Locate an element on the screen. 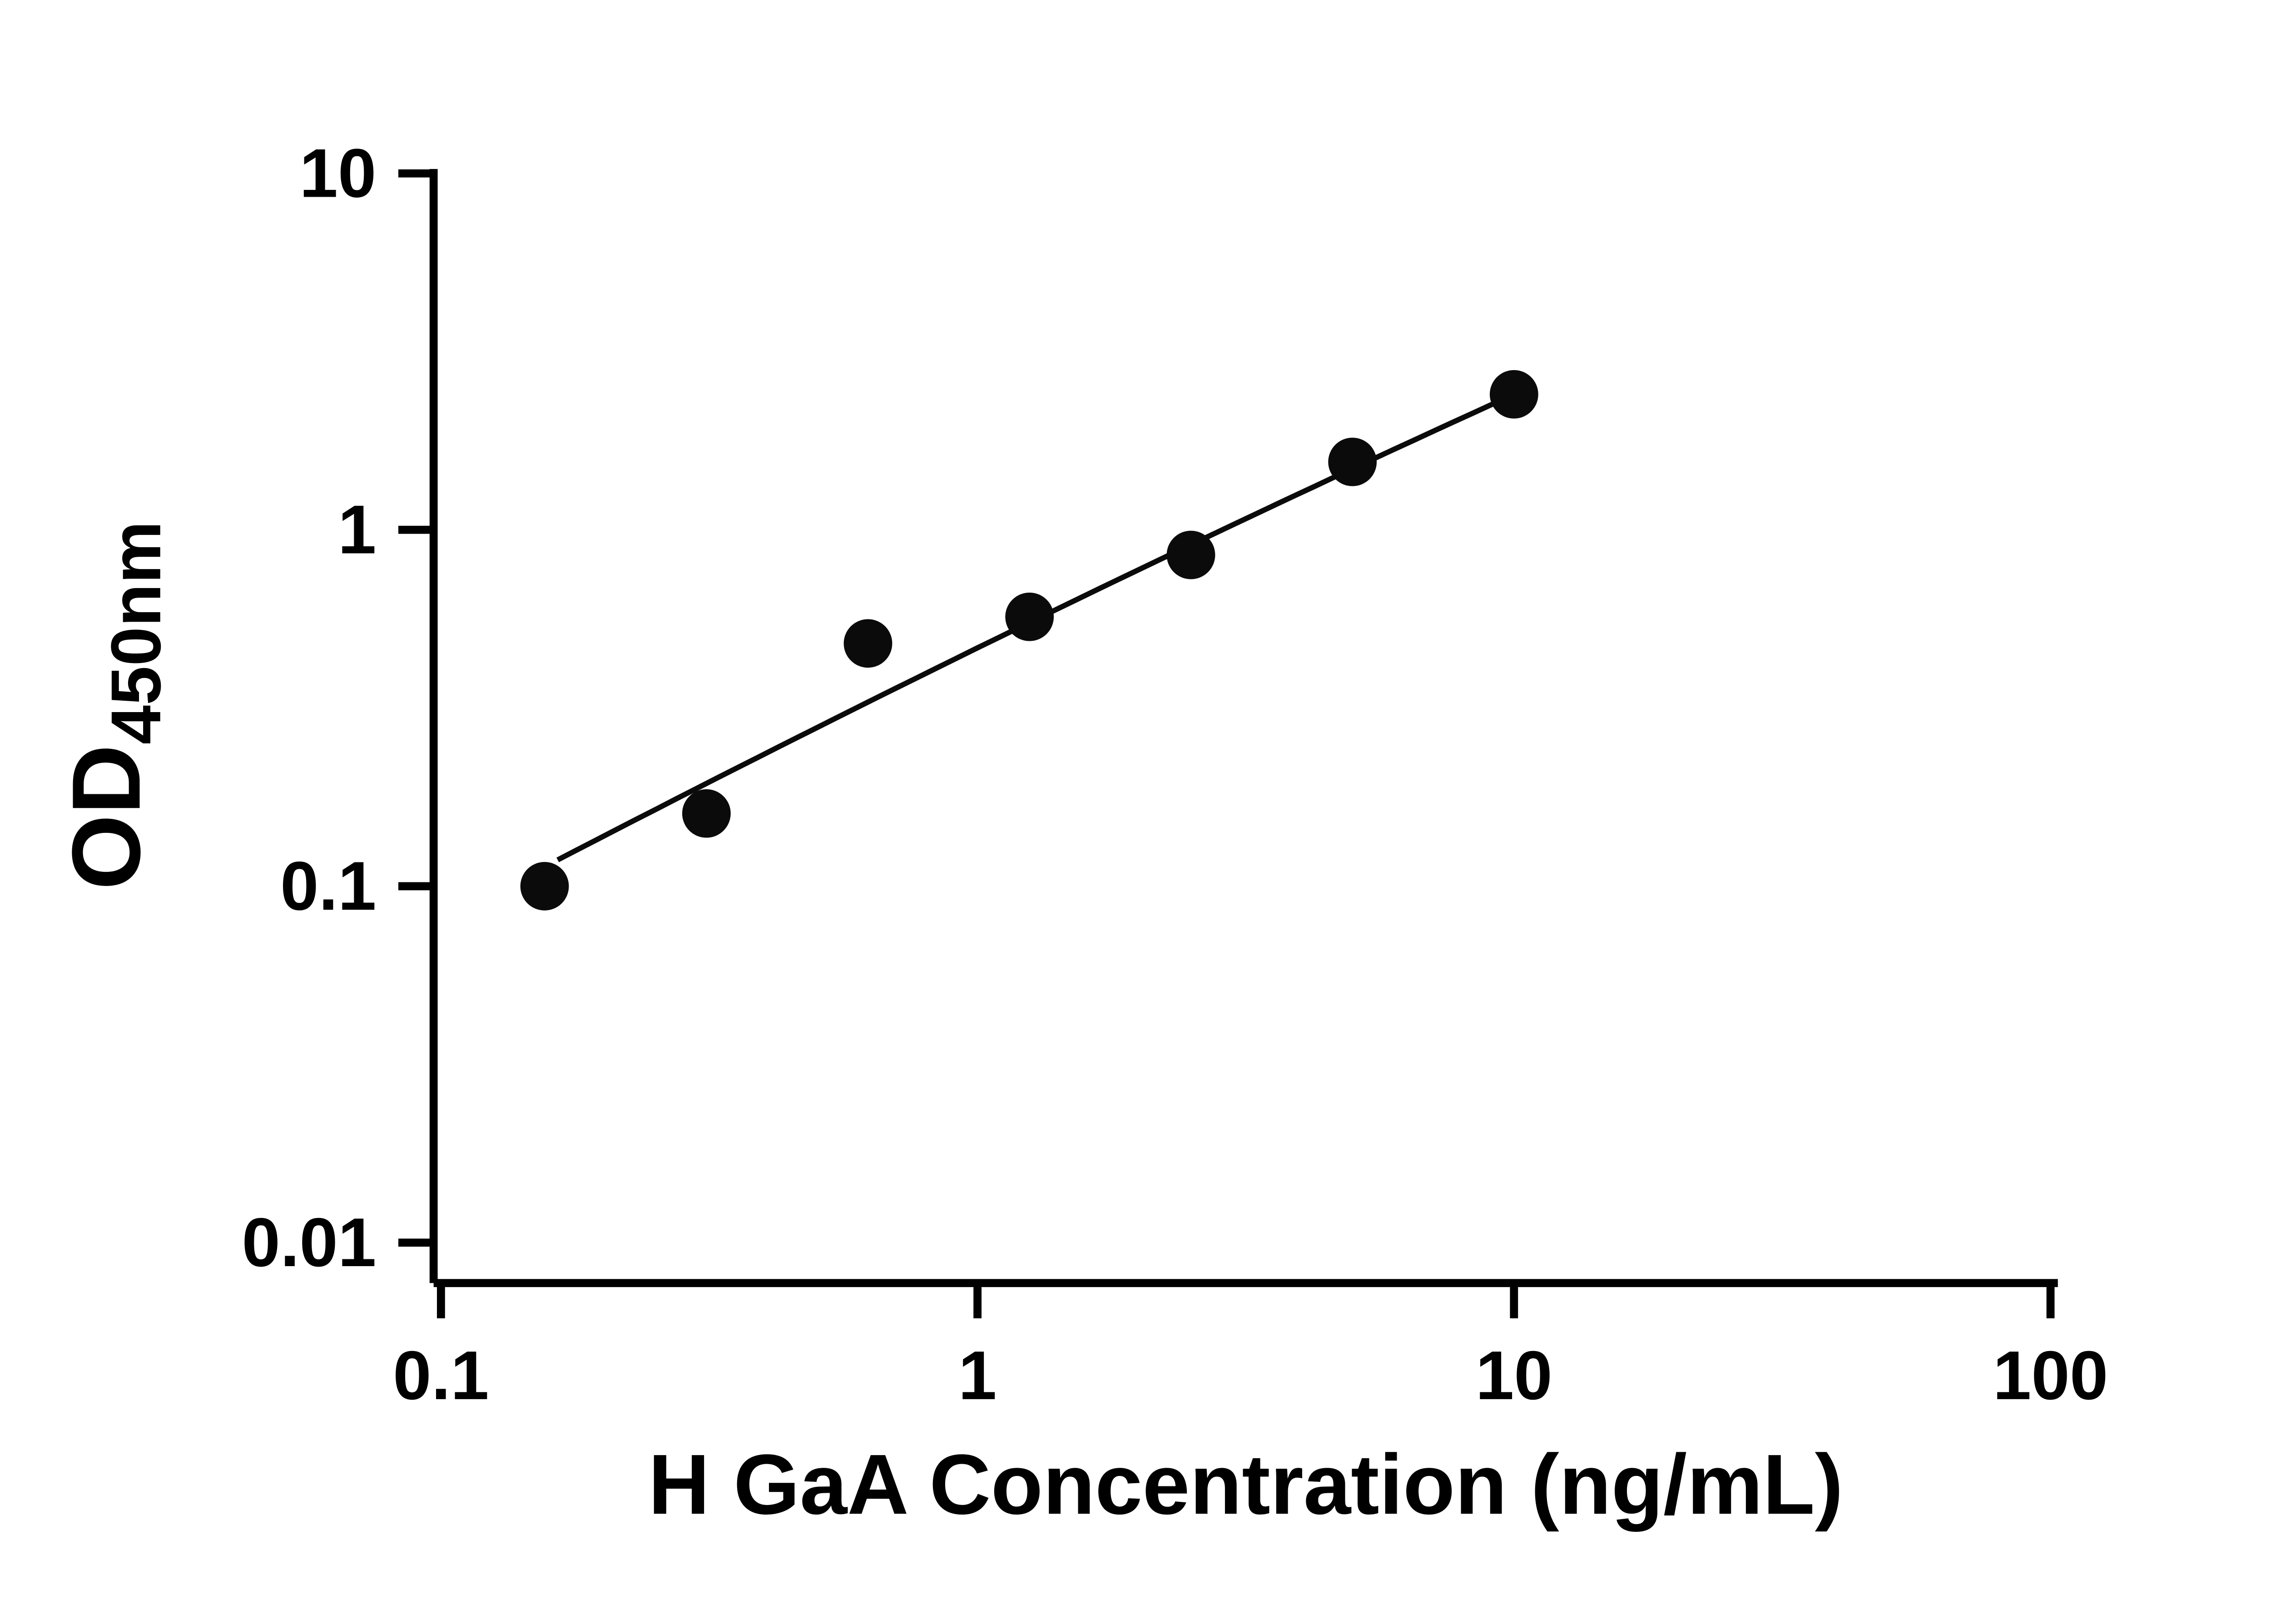 Image resolution: width=2271 pixels, height=1624 pixels. x-axis-label: H GaA Concentration (ng/mL) is located at coordinates (1245, 1484).